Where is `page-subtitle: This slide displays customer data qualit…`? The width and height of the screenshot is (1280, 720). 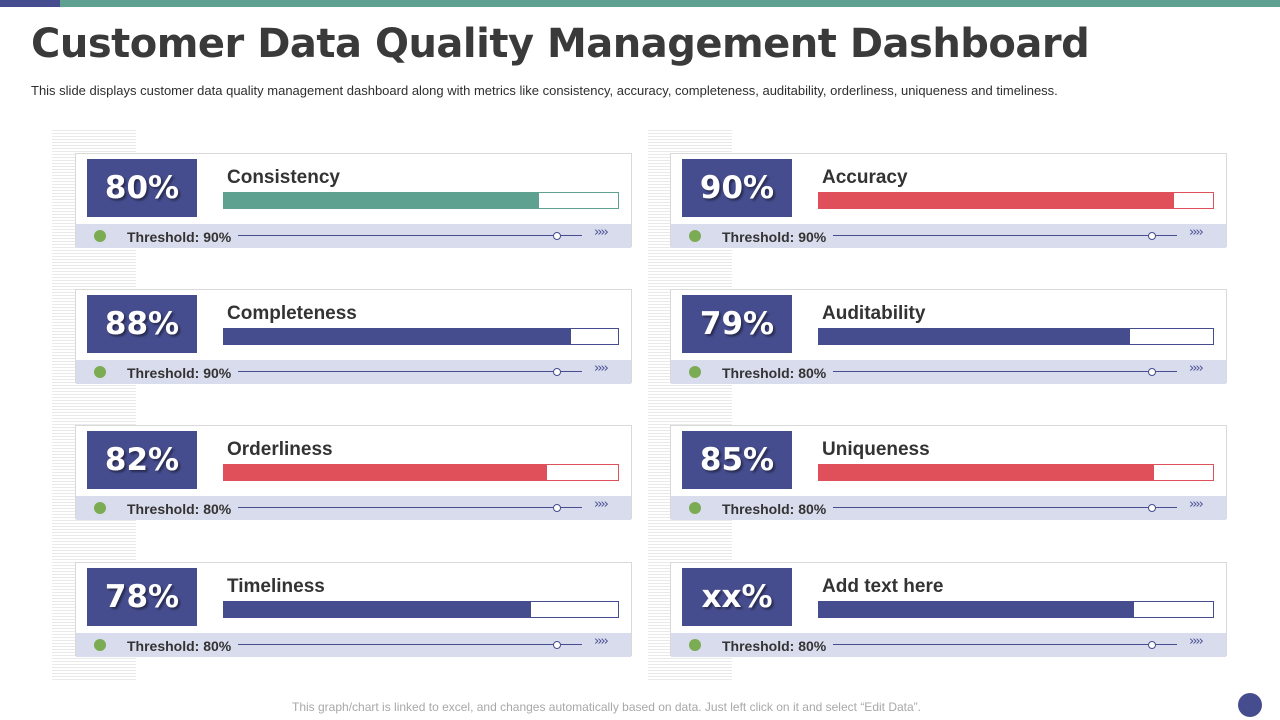
page-subtitle: This slide displays customer data qualit… is located at coordinates (544, 90).